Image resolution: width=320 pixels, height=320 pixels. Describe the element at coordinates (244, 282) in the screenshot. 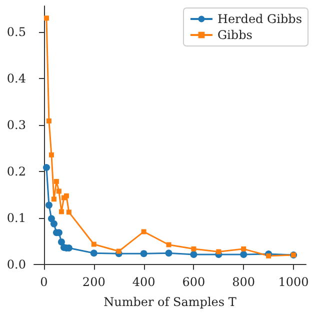

I see `x-tick-label: 800` at that location.